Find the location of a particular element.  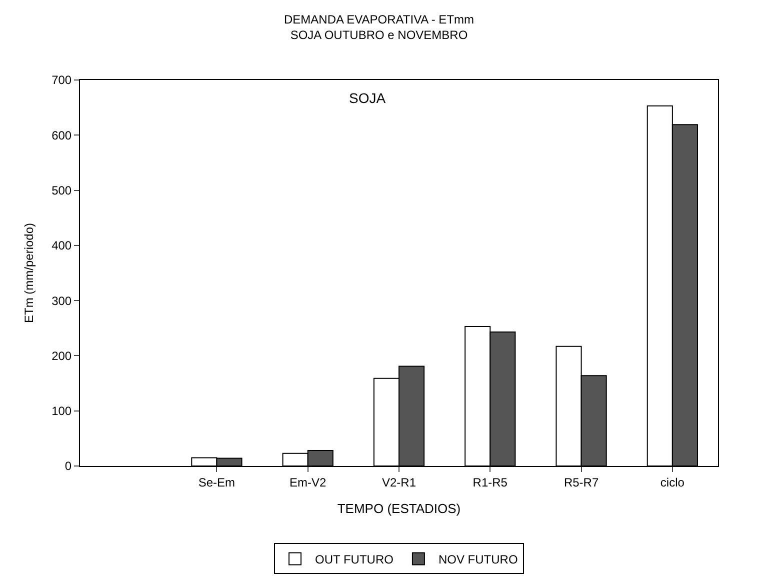

legend-label: NOV FUTURO is located at coordinates (478, 559).